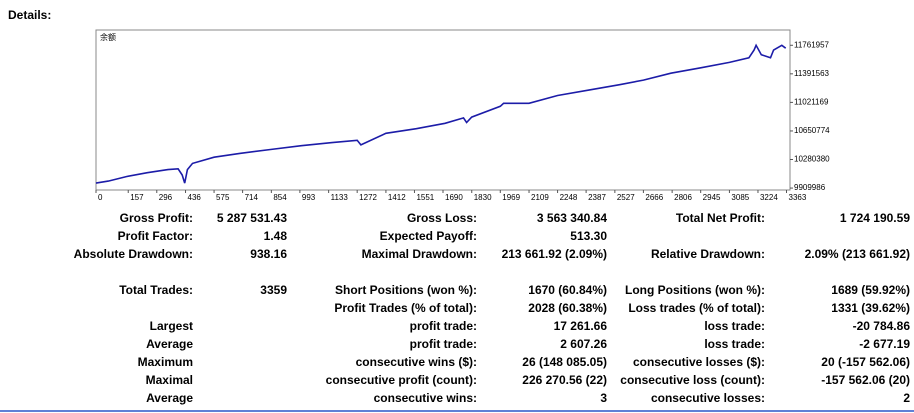 The width and height of the screenshot is (914, 413). What do you see at coordinates (569, 197) in the screenshot?
I see `x-tick-label: 2248` at bounding box center [569, 197].